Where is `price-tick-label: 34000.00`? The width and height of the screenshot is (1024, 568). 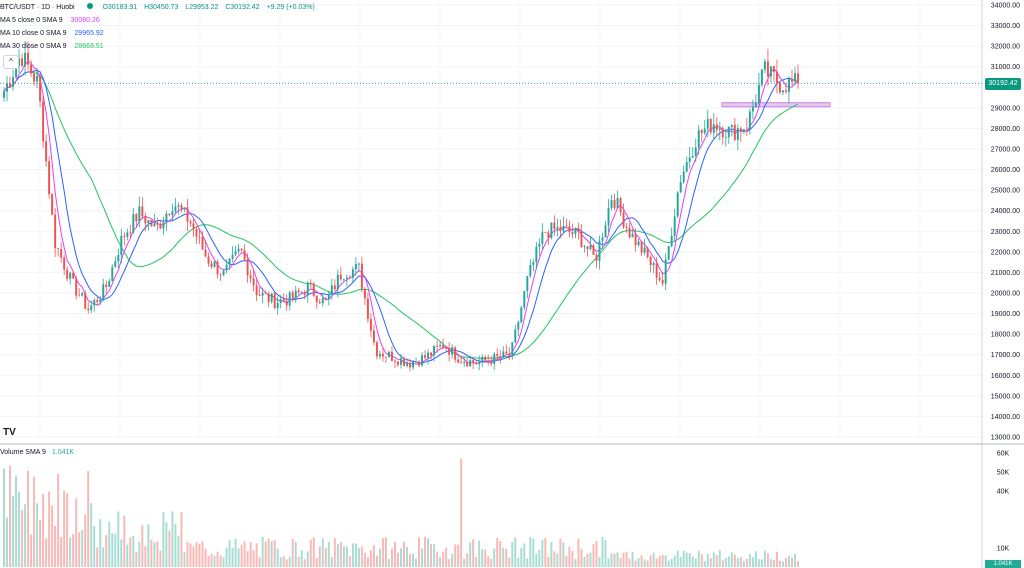
price-tick-label: 34000.00 is located at coordinates (1005, 6).